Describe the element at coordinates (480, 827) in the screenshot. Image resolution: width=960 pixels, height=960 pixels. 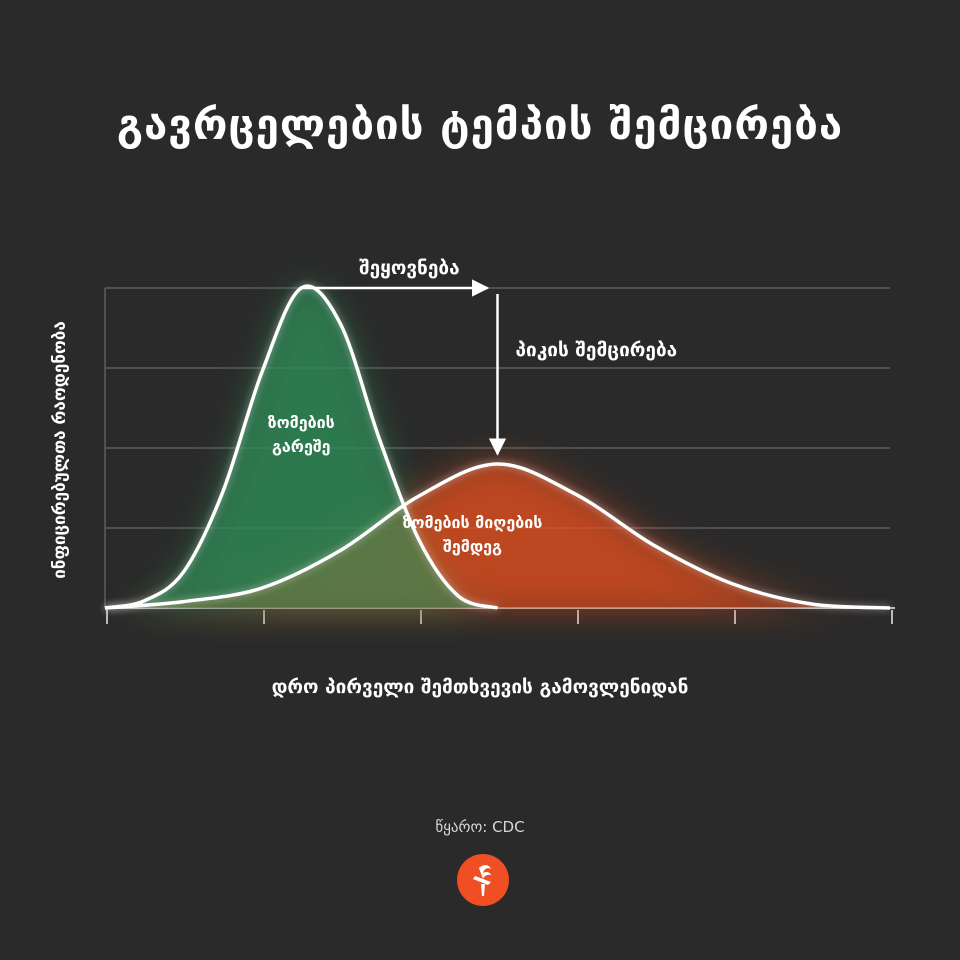
I see `source-label: წყარო: CDC` at that location.